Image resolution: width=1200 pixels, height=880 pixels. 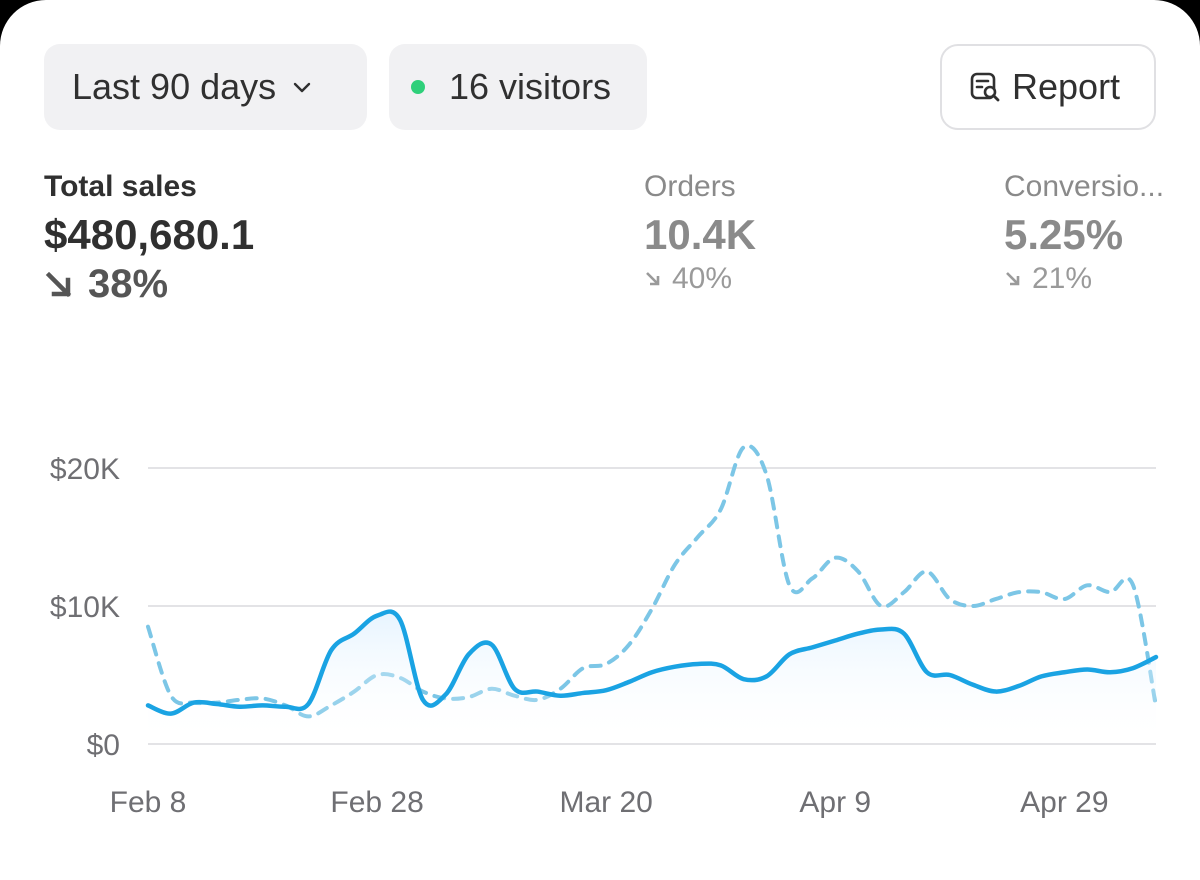 I want to click on live-visitors-pill: 16 visitors, so click(x=518, y=87).